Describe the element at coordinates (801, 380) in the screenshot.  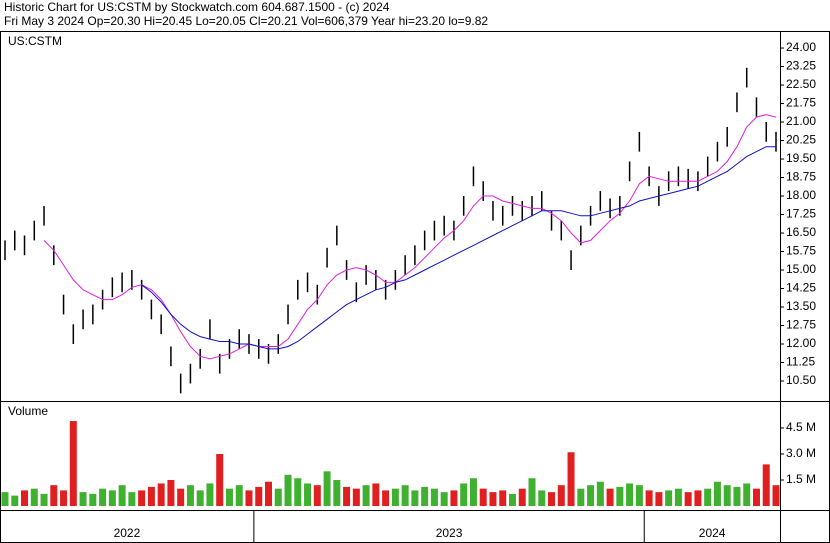
I see `y-tick-label: 10.50` at that location.